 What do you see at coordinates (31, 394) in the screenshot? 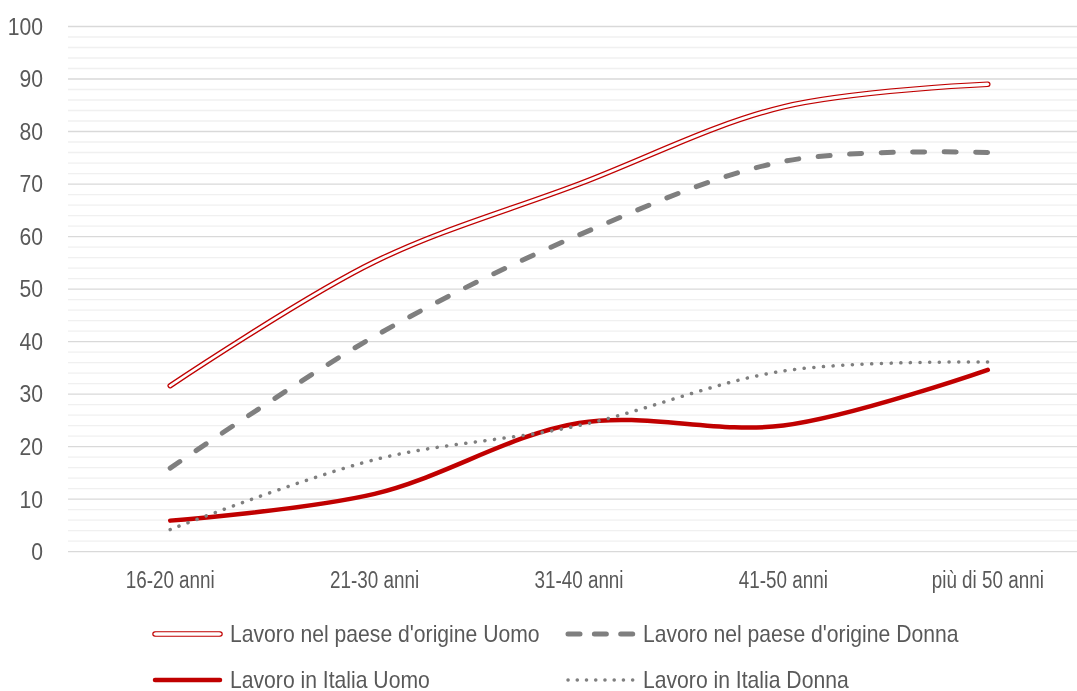
I see `y-tick-label: 30` at bounding box center [31, 394].